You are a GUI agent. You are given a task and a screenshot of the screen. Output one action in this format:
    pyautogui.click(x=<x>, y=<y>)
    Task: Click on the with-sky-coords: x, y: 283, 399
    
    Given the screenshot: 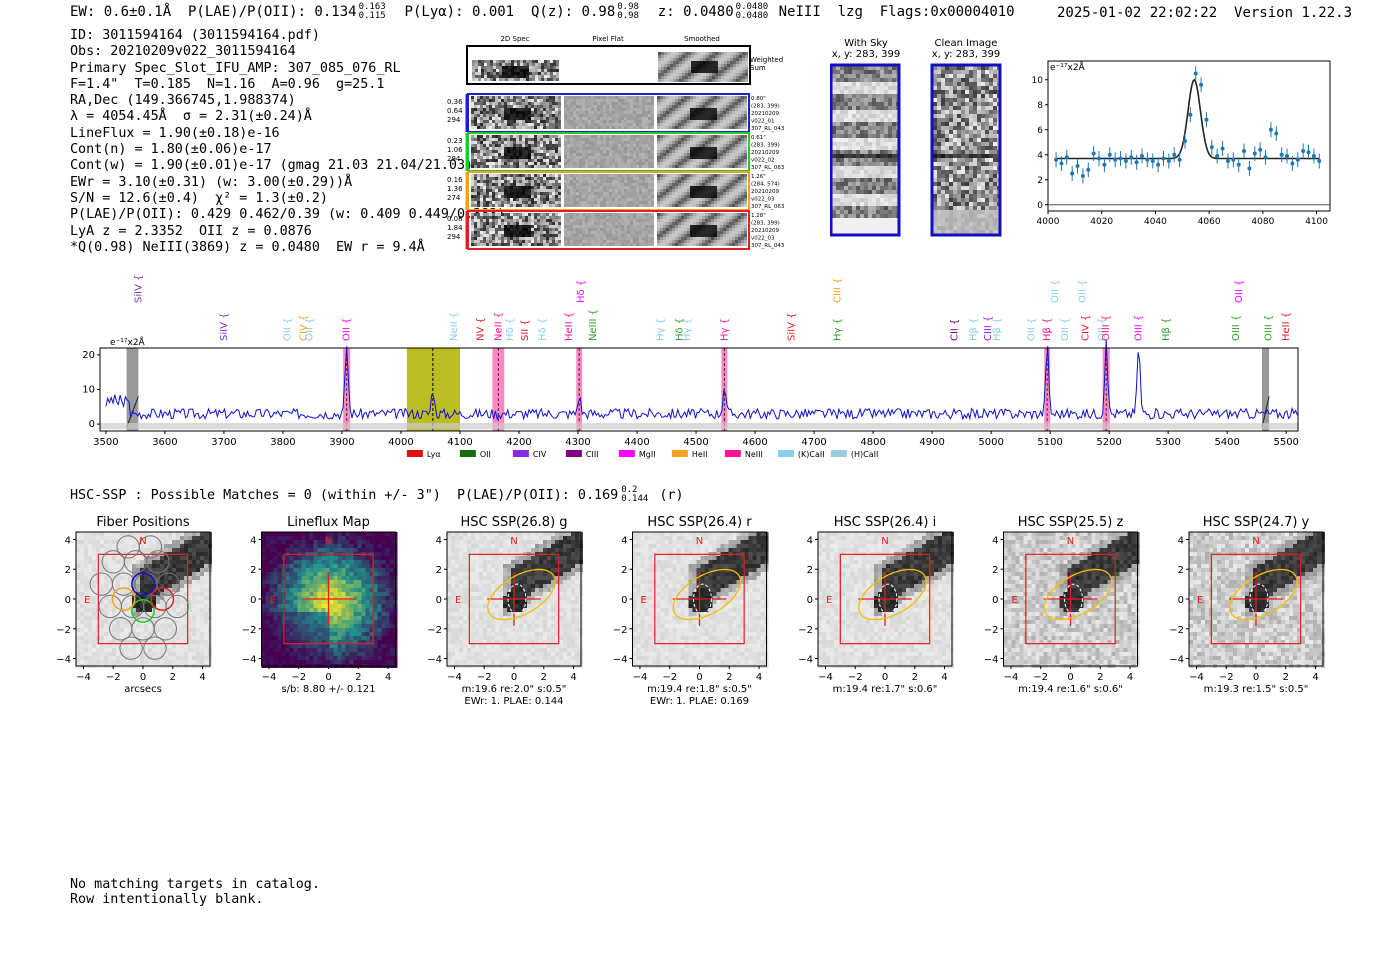 What is the action you would take?
    pyautogui.click(x=866, y=54)
    